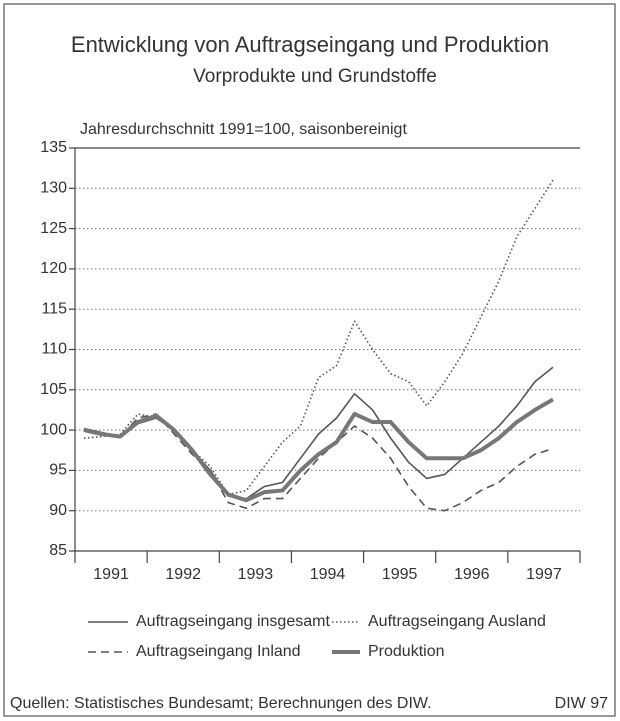  What do you see at coordinates (53, 228) in the screenshot?
I see `y-tick-label: 125` at bounding box center [53, 228].